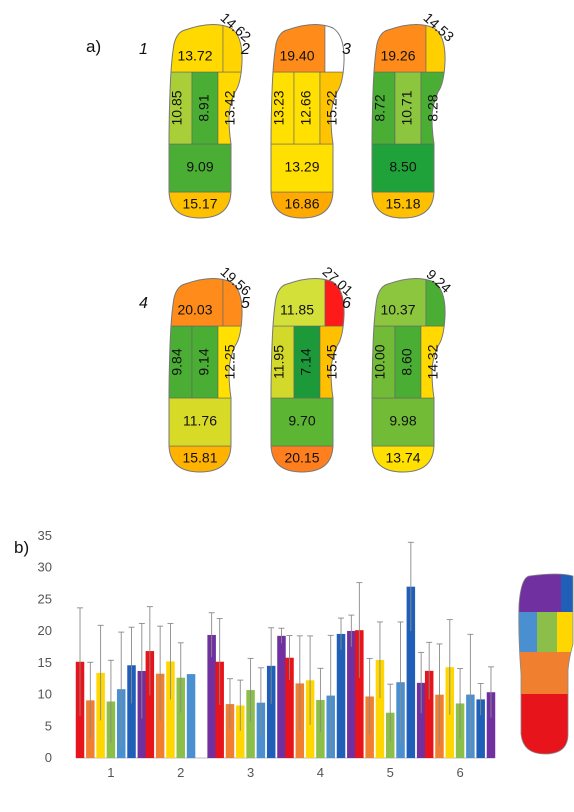  Describe the element at coordinates (131, 711) in the screenshot. I see `bar-cat1-s6` at that location.